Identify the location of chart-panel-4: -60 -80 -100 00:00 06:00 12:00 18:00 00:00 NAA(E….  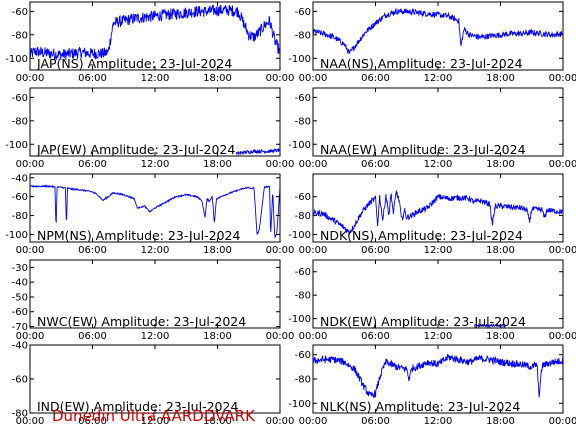
(432, 128).